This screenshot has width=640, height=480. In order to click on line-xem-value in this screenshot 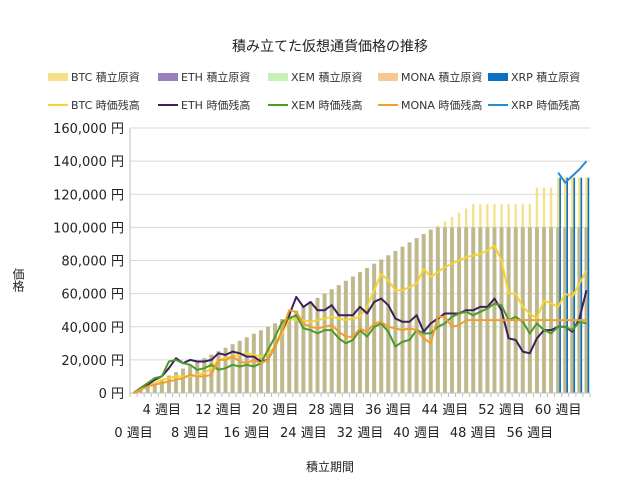, I will do `click(359, 348)`.